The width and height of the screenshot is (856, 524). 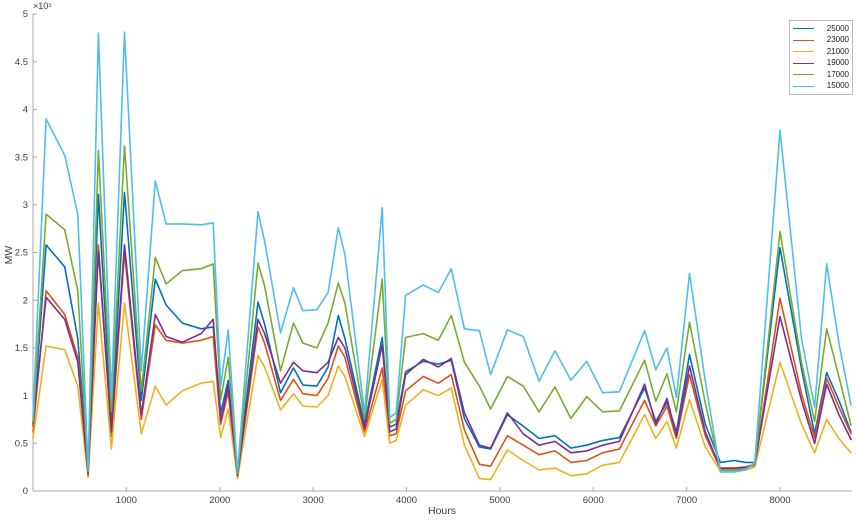 What do you see at coordinates (779, 500) in the screenshot?
I see `x-tick-label: 8000` at bounding box center [779, 500].